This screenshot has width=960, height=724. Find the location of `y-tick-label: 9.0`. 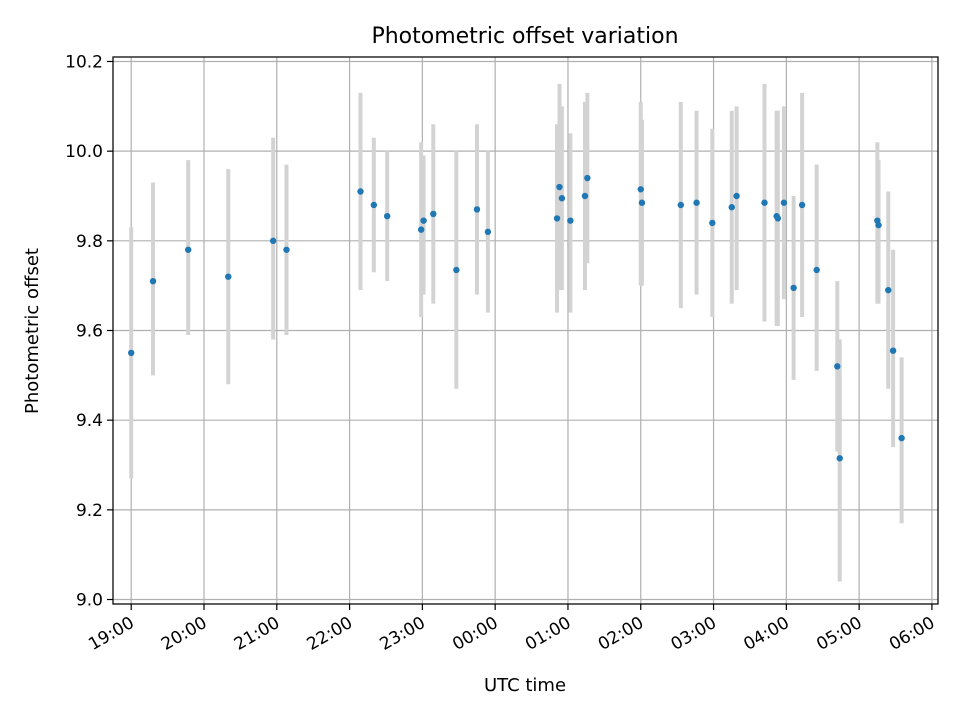

y-tick-label: 9.0 is located at coordinates (89, 601).